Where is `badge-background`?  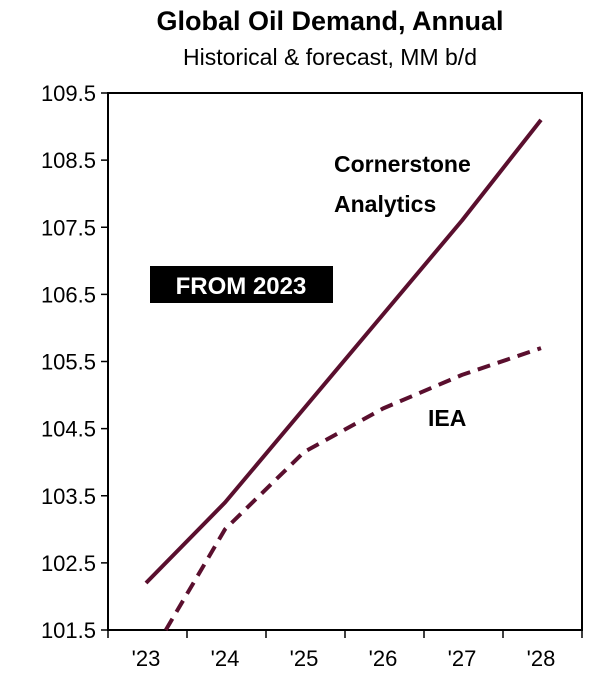 badge-background is located at coordinates (241, 284).